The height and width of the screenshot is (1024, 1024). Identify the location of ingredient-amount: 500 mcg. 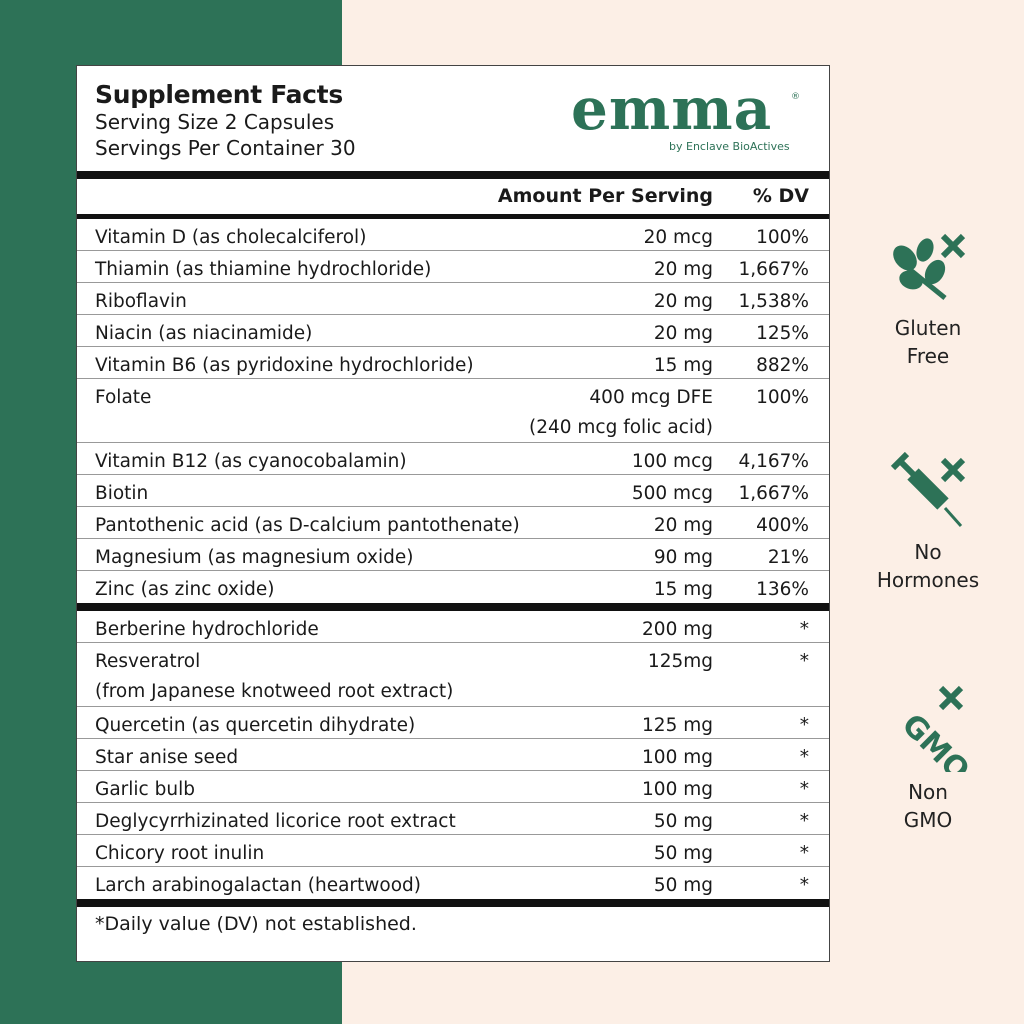
(672, 493).